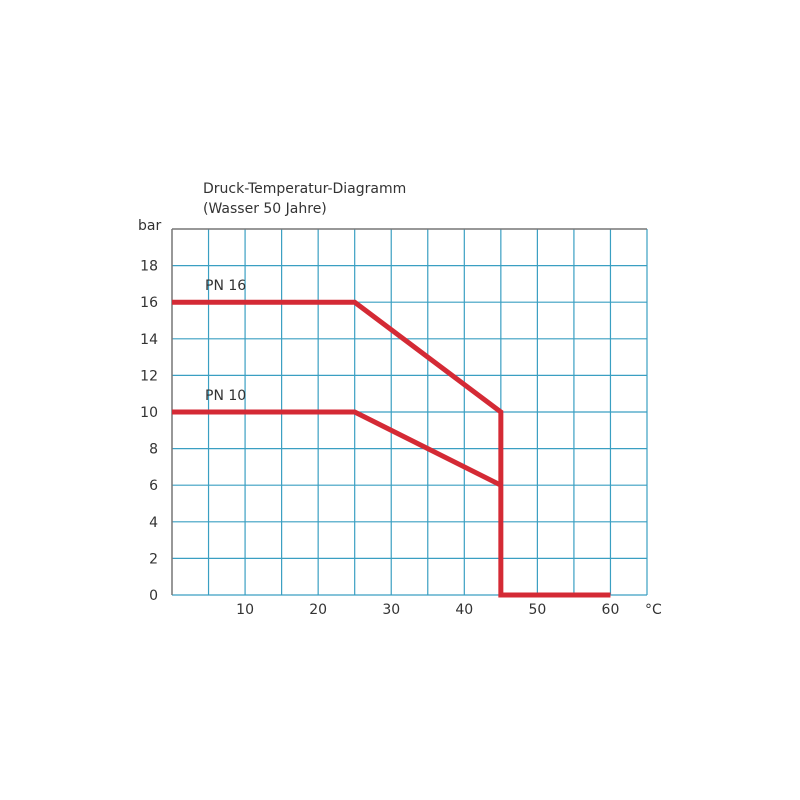 Image resolution: width=800 pixels, height=800 pixels. I want to click on y-tick-label: 0, so click(153, 596).